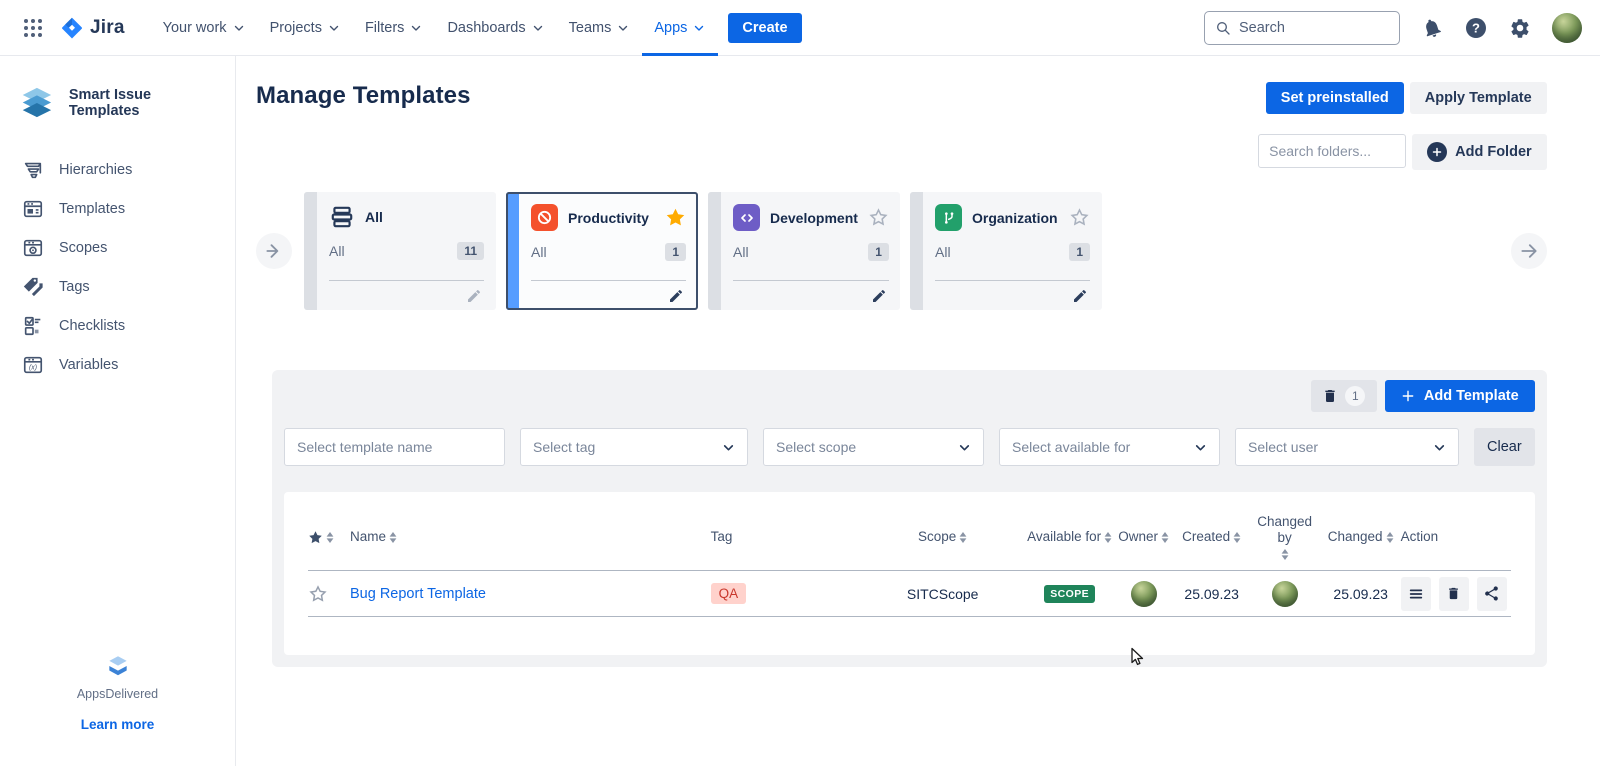 The image size is (1600, 783). What do you see at coordinates (675, 217) in the screenshot?
I see `favorite-star-icon` at bounding box center [675, 217].